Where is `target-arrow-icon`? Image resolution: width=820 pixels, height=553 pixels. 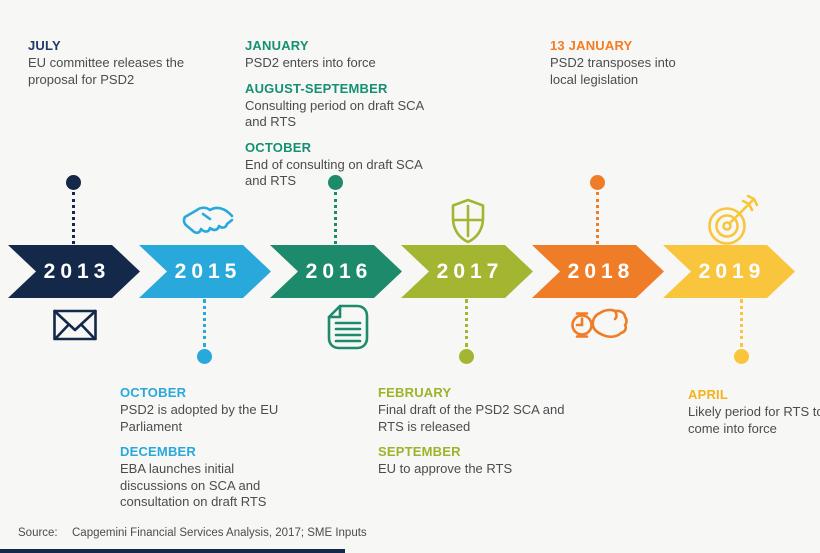
target-arrow-icon is located at coordinates (731, 221).